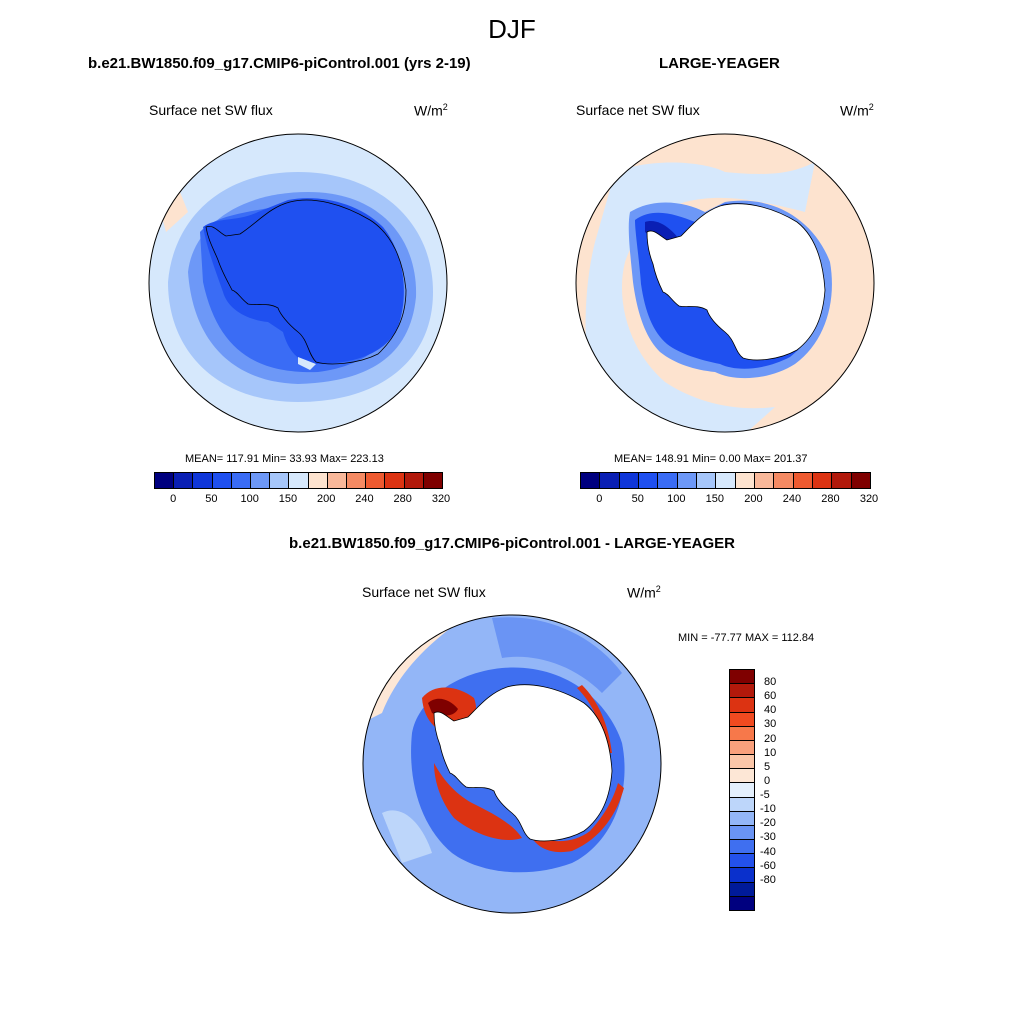  What do you see at coordinates (512, 29) in the screenshot?
I see `figure-title: DJF` at bounding box center [512, 29].